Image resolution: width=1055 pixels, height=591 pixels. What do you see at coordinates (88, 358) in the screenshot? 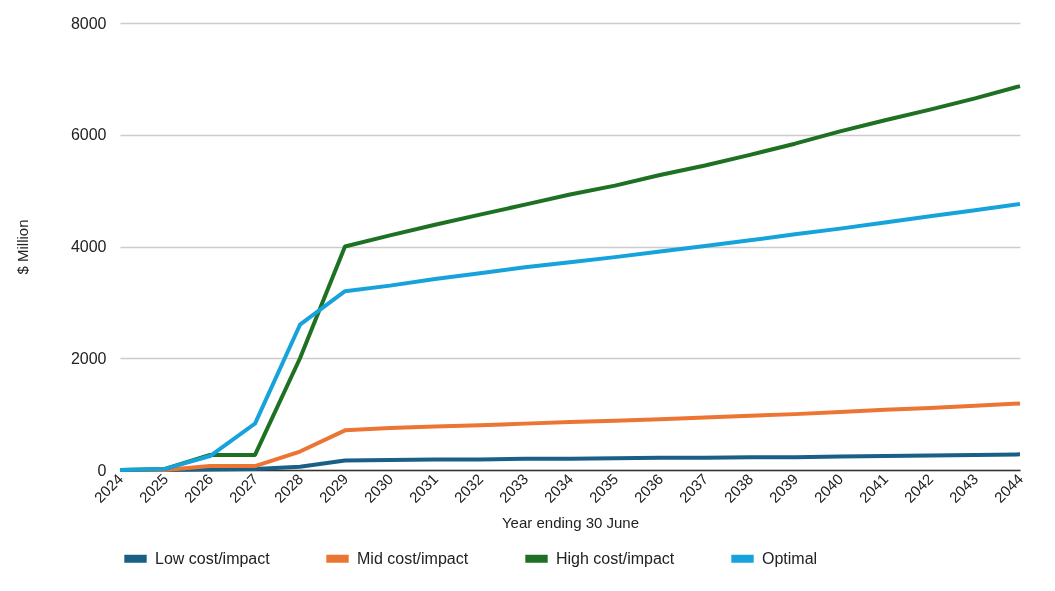
I see `y-tick-label: 2000` at bounding box center [88, 358].